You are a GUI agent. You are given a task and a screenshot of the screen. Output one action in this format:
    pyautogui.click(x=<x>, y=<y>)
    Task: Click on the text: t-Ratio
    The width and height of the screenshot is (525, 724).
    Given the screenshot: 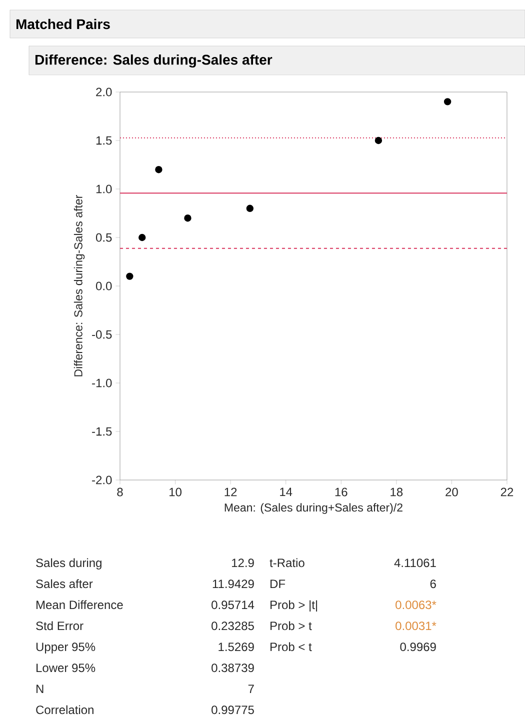 What is the action you would take?
    pyautogui.click(x=287, y=563)
    